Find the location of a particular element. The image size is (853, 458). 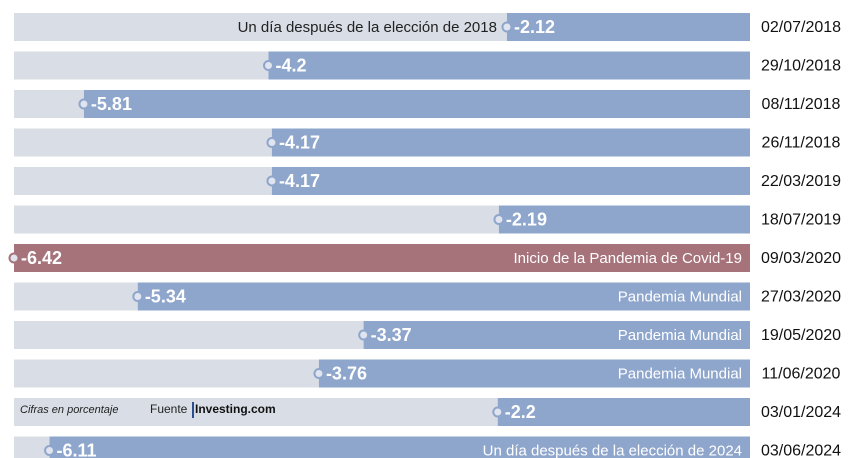

date-label: 29/10/2018 is located at coordinates (801, 66).